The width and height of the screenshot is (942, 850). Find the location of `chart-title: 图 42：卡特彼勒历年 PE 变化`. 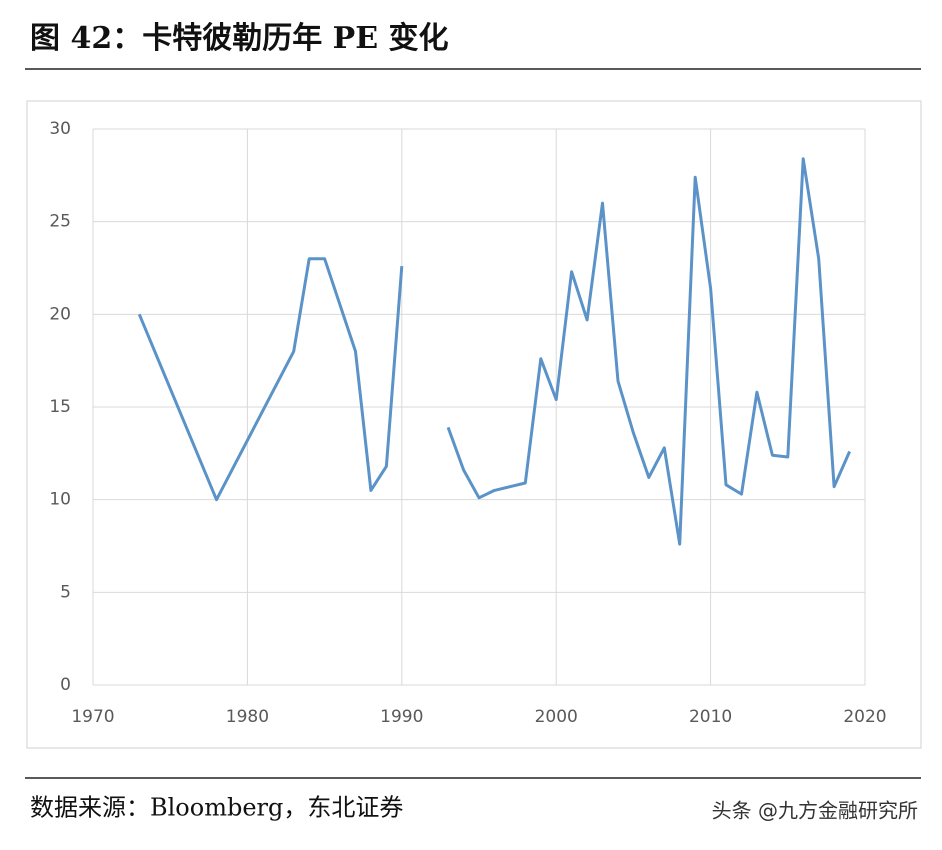

chart-title: 图 42：卡特彼勒历年 PE 变化 is located at coordinates (239, 38).